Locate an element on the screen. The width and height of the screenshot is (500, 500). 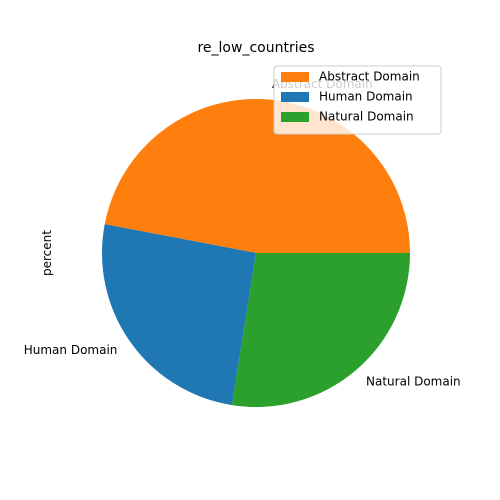
legend-frame is located at coordinates (357, 100).